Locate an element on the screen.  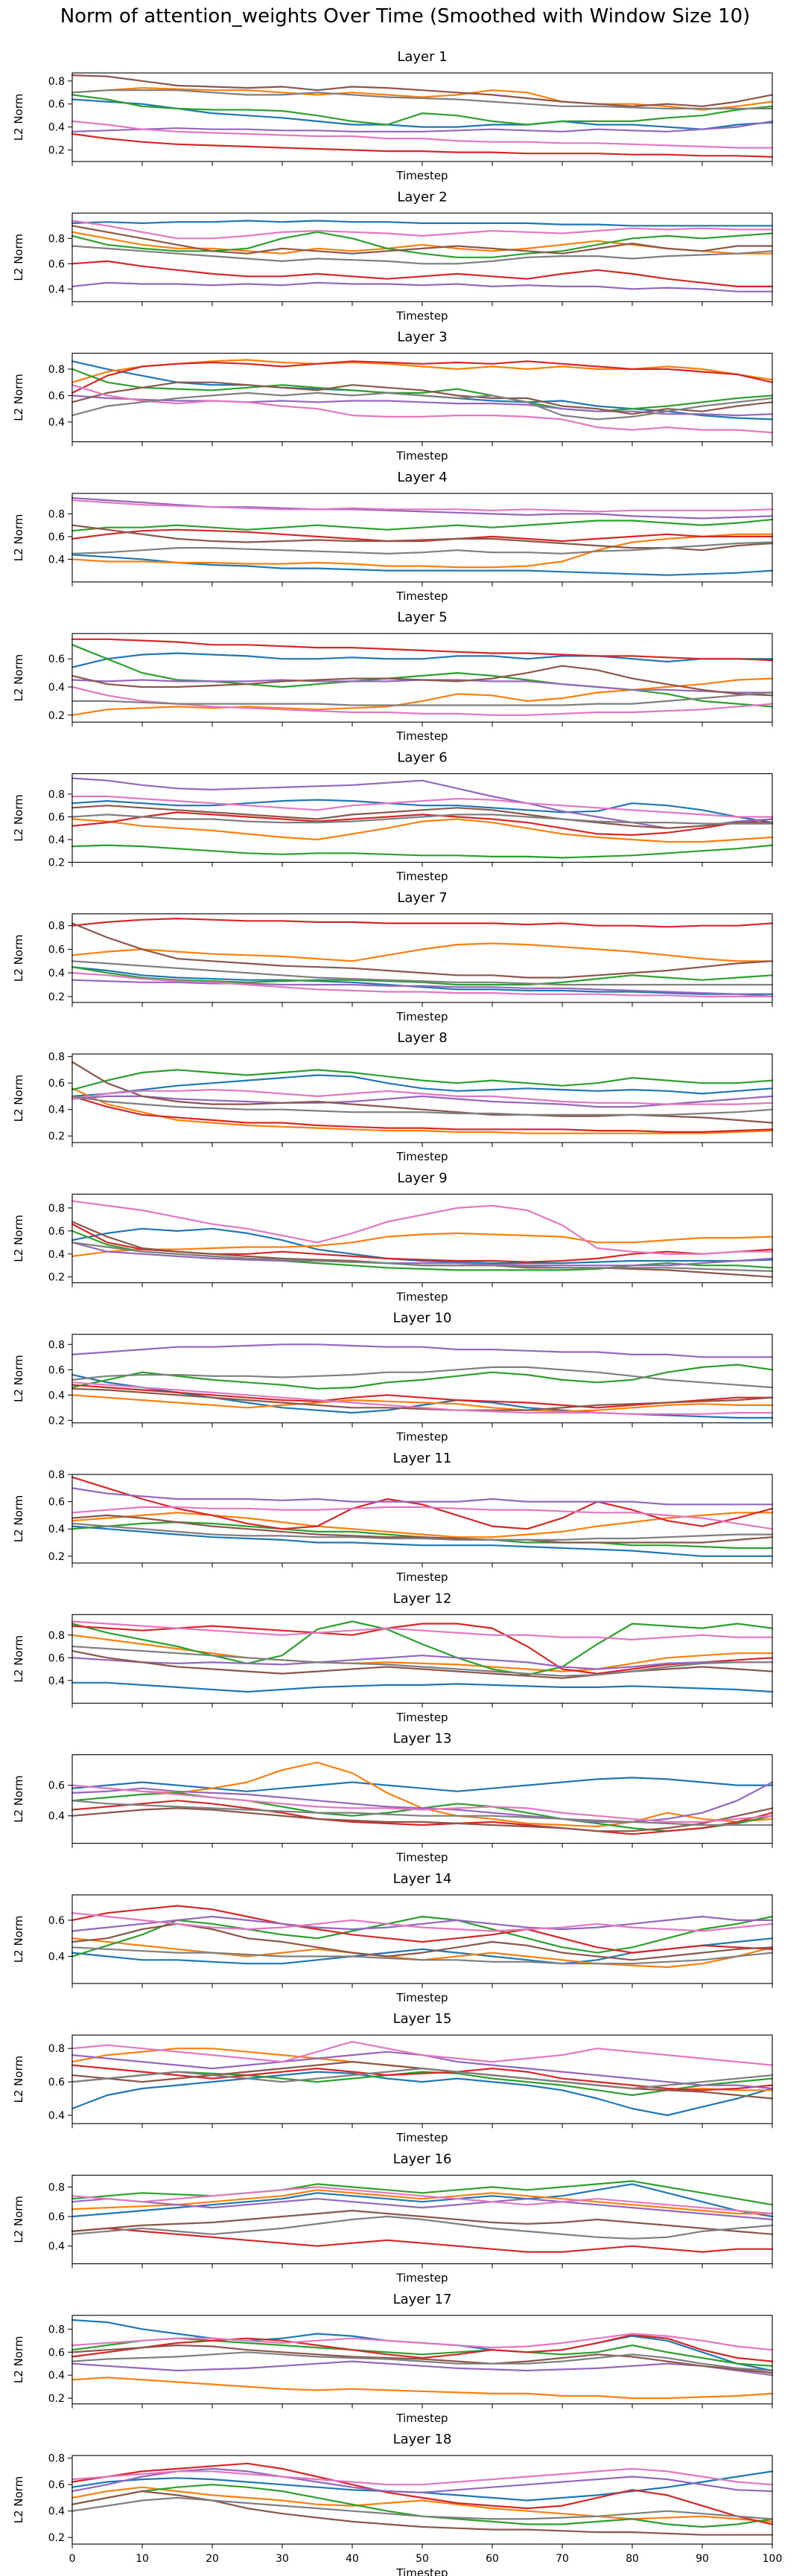
subplot-title: Layer 13 is located at coordinates (422, 1739).